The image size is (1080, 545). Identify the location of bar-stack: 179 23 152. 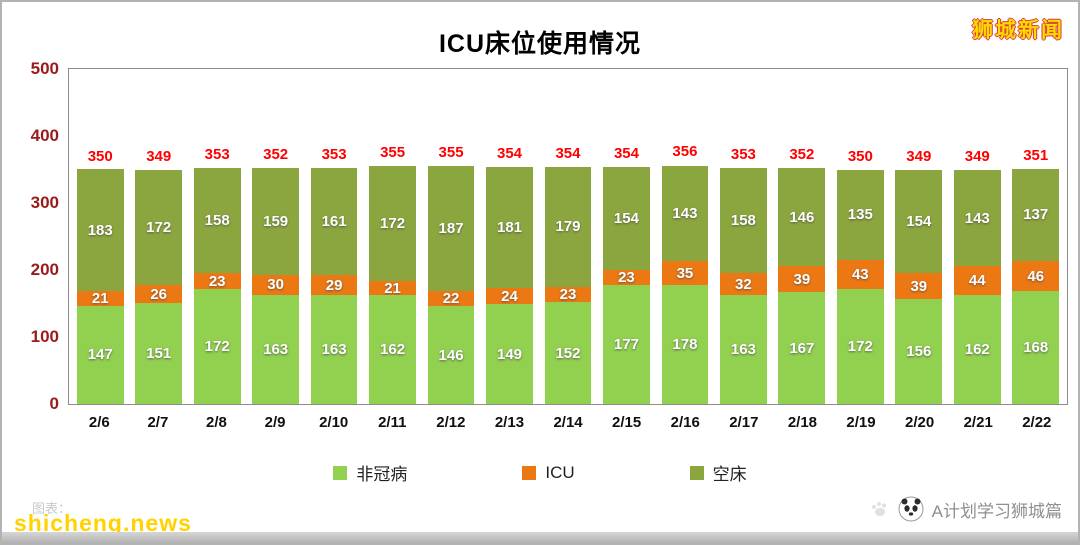
(568, 236).